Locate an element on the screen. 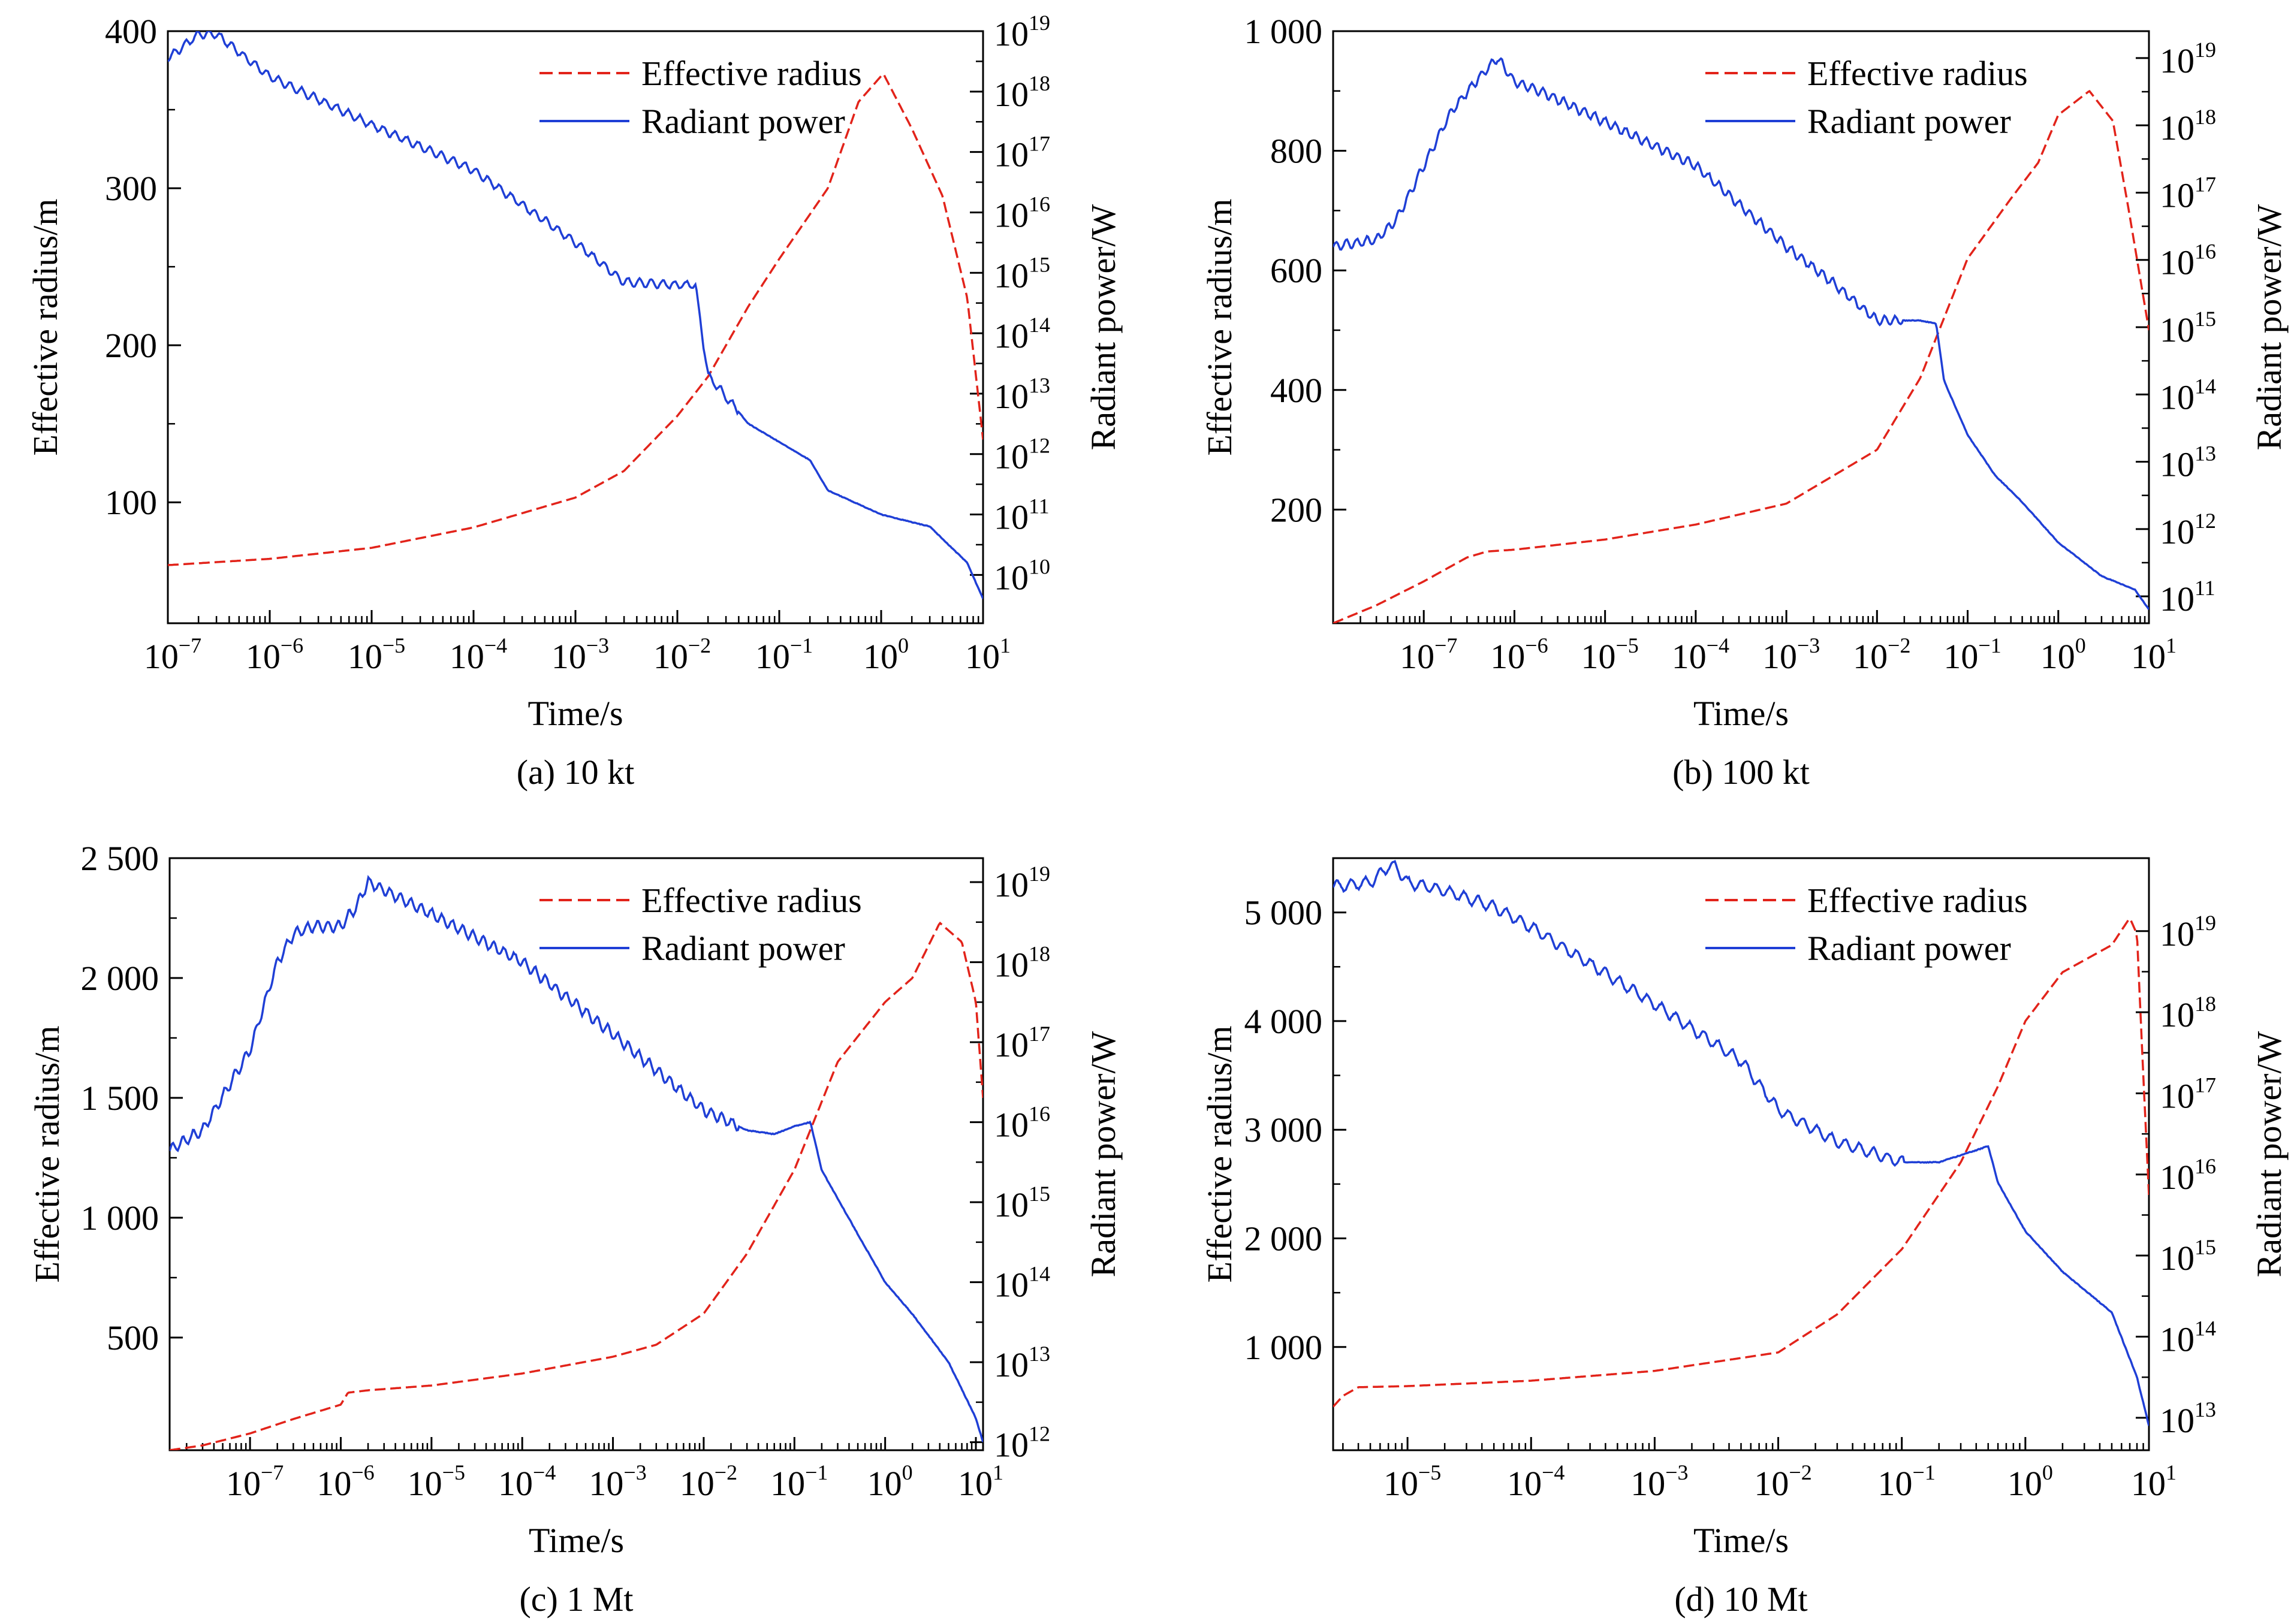  y-left-tick-label: 2 500 is located at coordinates (120, 858).